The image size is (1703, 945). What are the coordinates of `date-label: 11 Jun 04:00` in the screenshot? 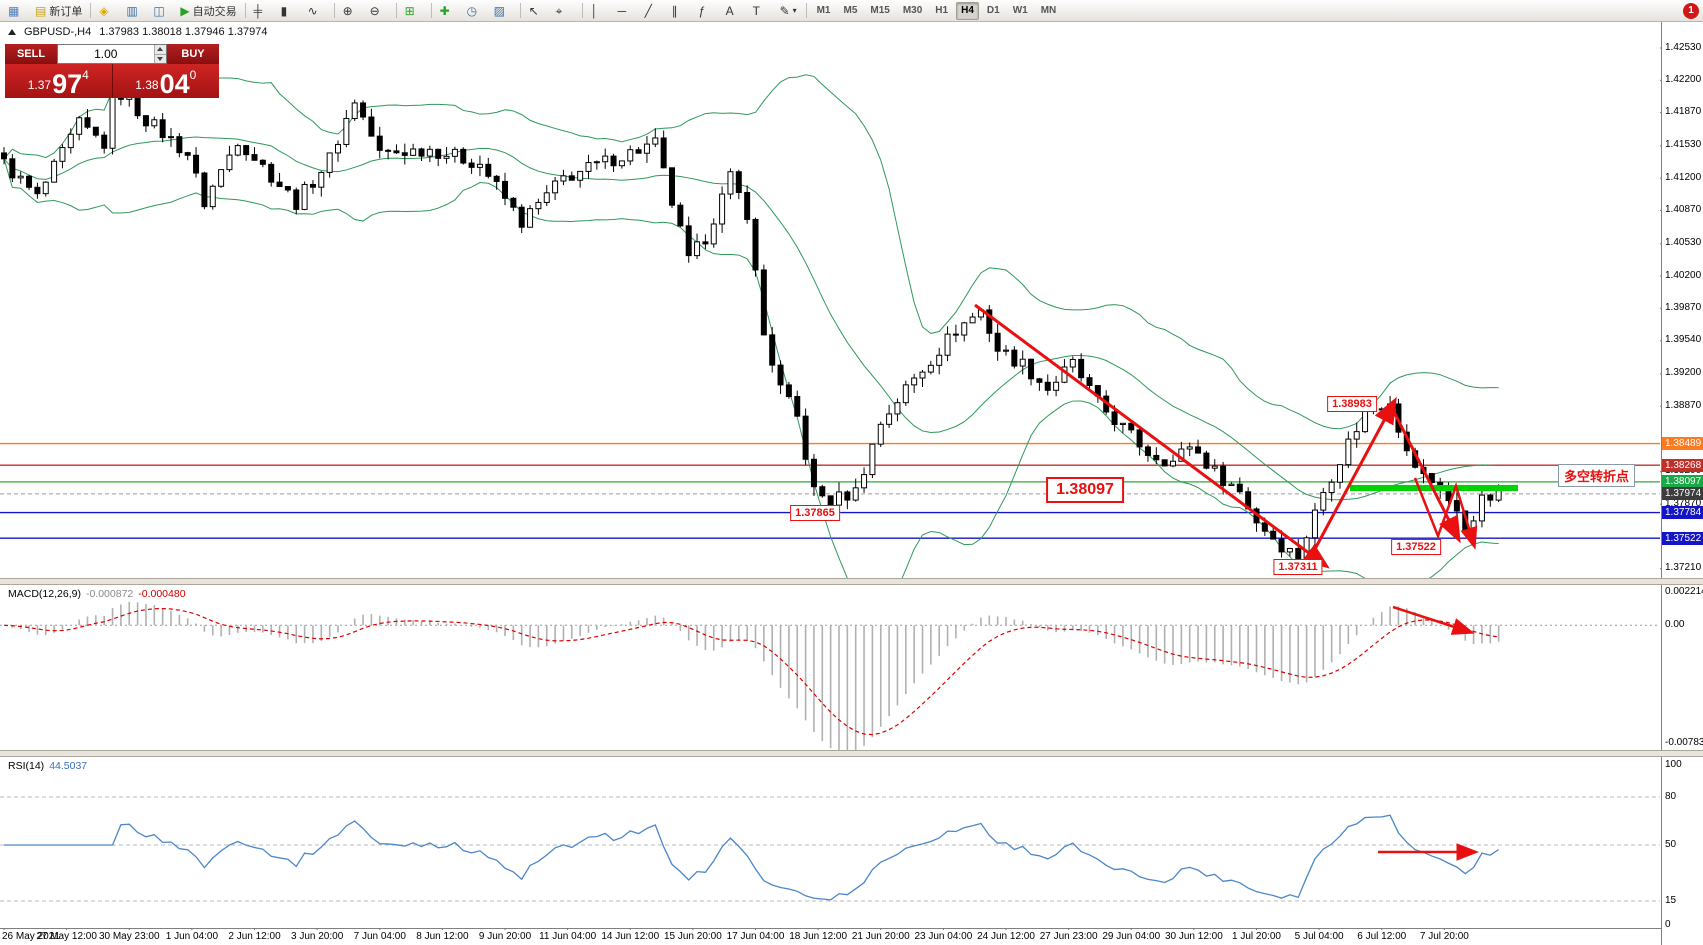 It's located at (568, 936).